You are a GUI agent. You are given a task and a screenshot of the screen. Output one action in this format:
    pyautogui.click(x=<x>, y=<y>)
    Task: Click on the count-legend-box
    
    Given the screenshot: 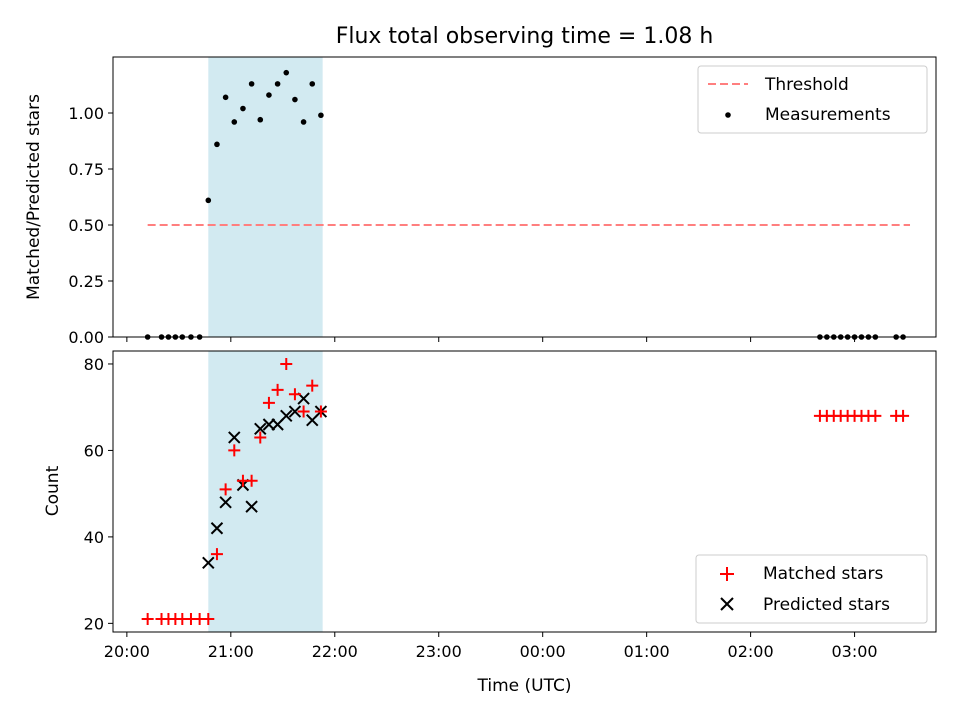 What is the action you would take?
    pyautogui.click(x=811, y=589)
    